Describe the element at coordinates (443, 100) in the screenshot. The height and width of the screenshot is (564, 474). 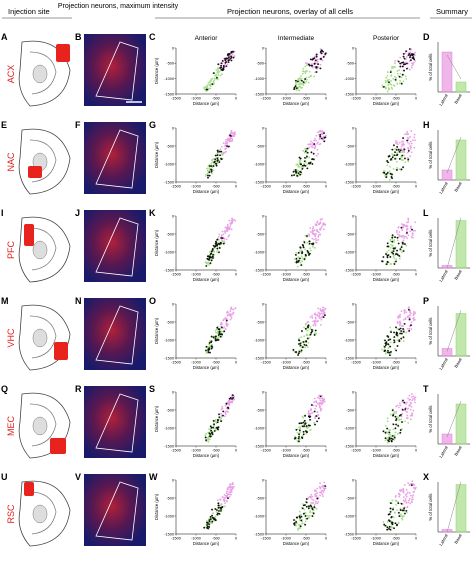
I see `summary-category: Lateral` at that location.